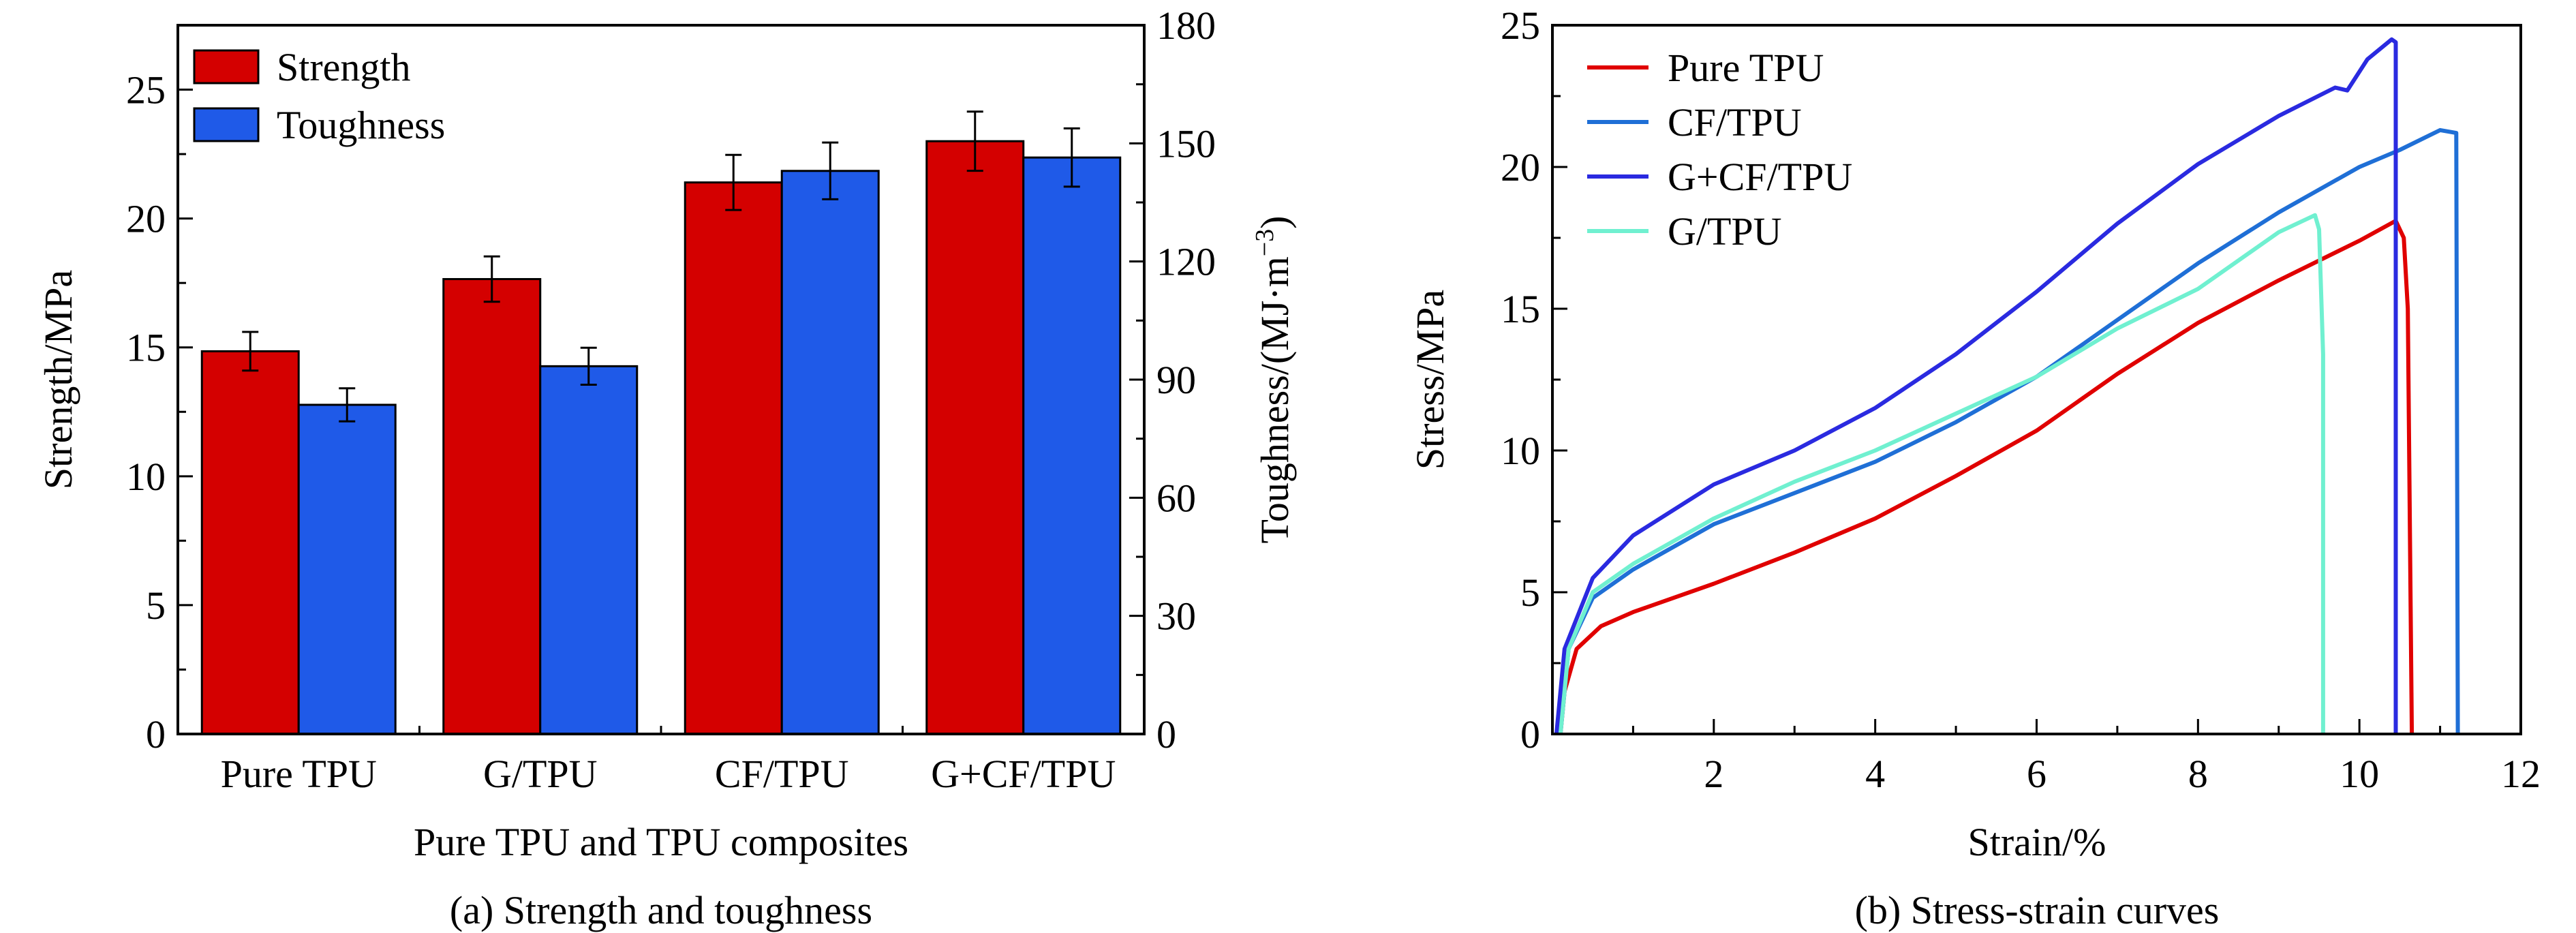 This screenshot has width=2576, height=933. What do you see at coordinates (1875, 774) in the screenshot?
I see `x-tick-label: 4` at bounding box center [1875, 774].